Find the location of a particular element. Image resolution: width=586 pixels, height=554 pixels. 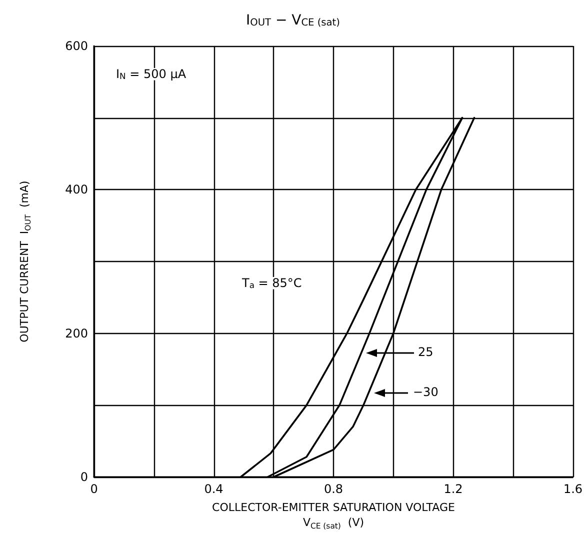

x-tick-label: 1.6 is located at coordinates (573, 489).